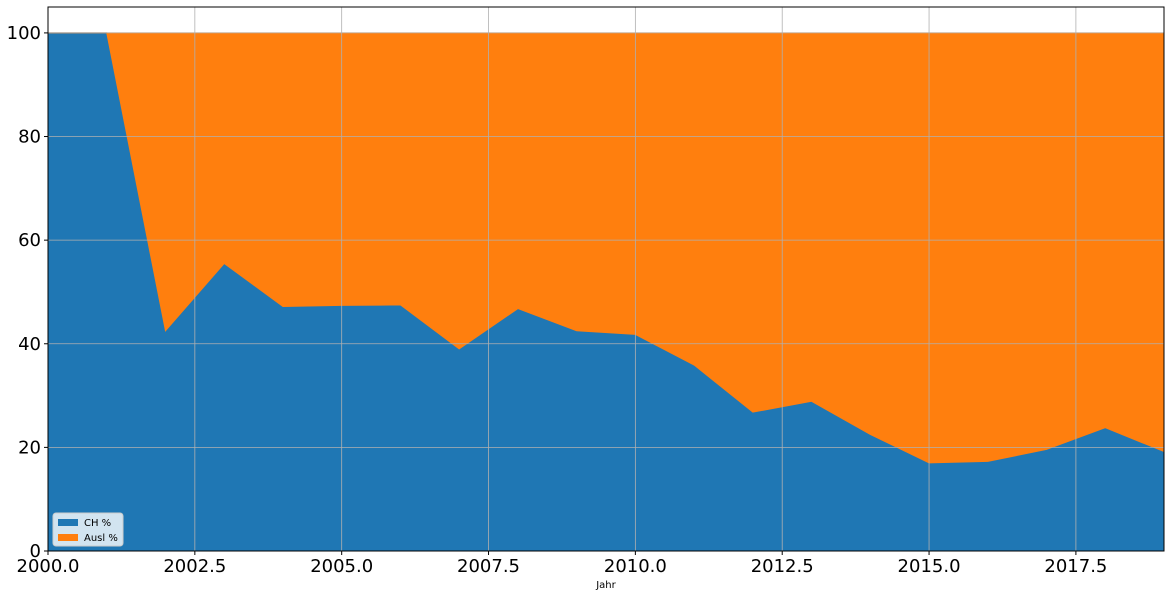 Image resolution: width=1171 pixels, height=597 pixels. Describe the element at coordinates (27, 292) in the screenshot. I see `y-axis-ticks: 0 20 40 60 80 100` at that location.